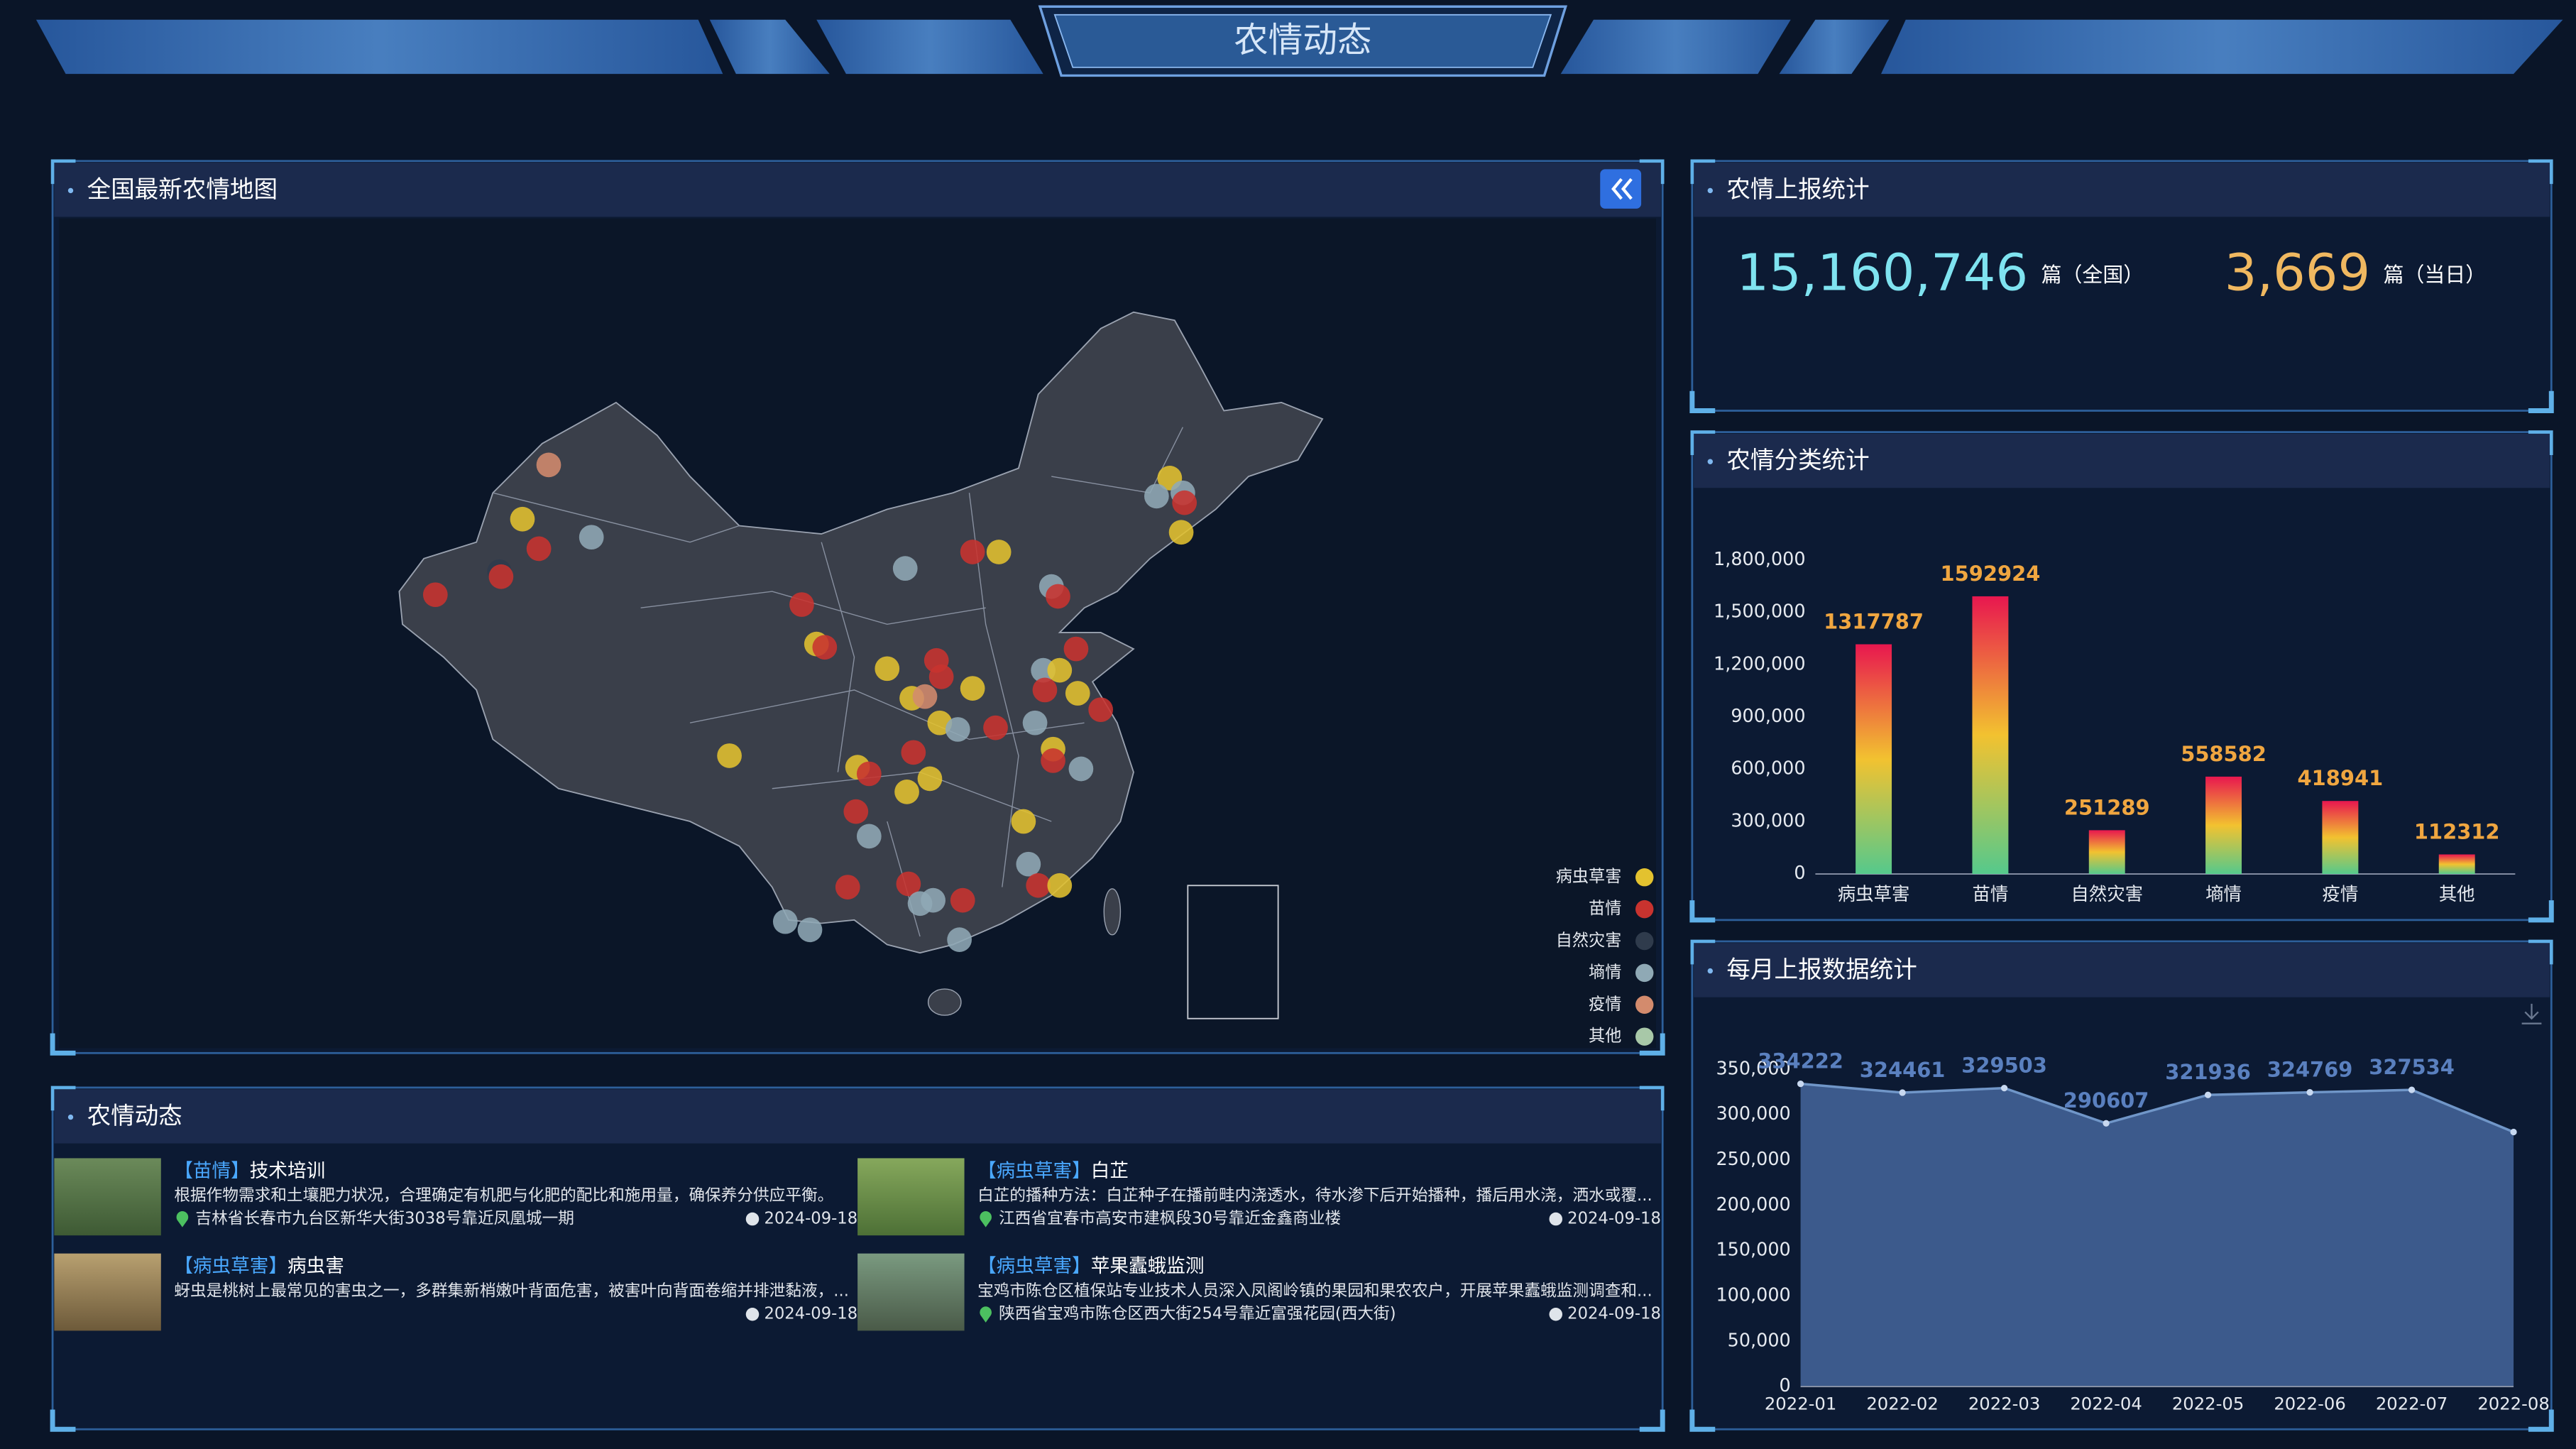 This screenshot has height=1449, width=2576. I want to click on news-heading: 【苗情】技术培训, so click(249, 1170).